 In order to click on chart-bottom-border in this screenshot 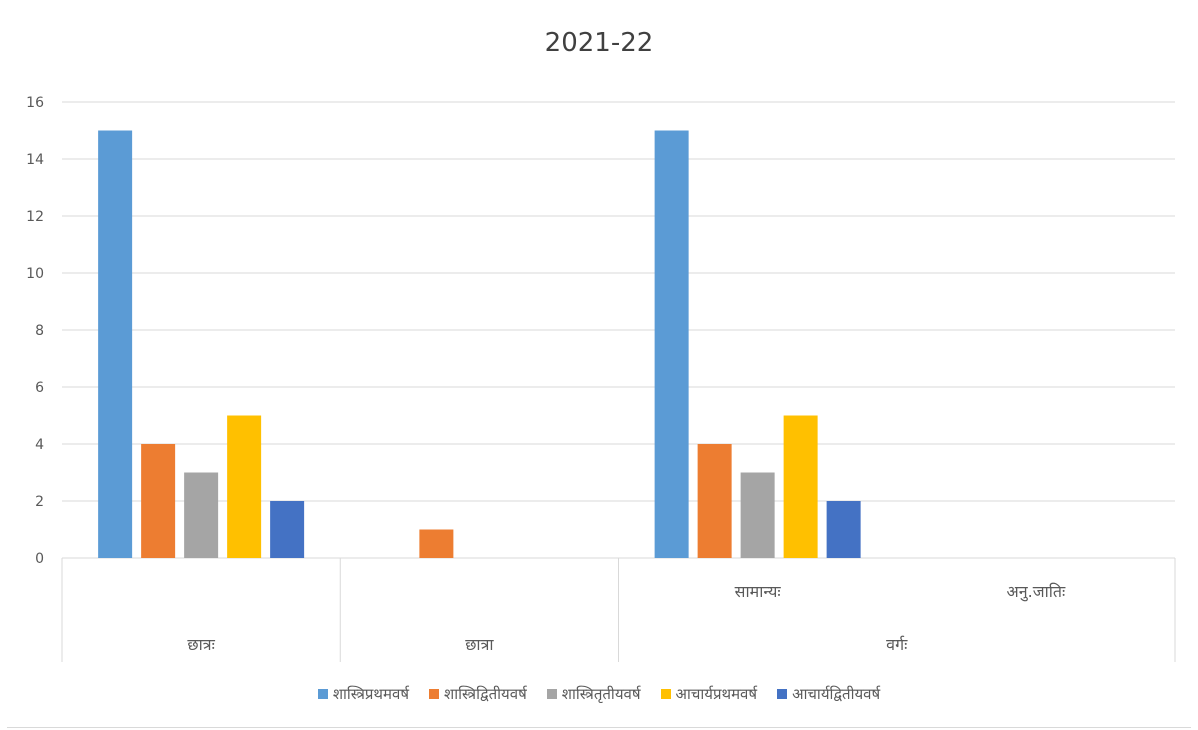, I will do `click(599, 727)`.